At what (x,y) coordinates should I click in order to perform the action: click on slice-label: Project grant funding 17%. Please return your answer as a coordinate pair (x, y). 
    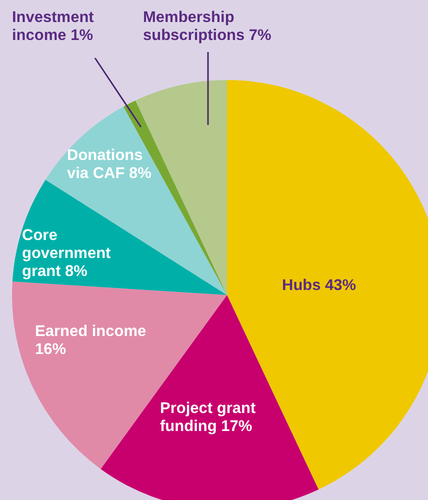
    Looking at the image, I should click on (208, 417).